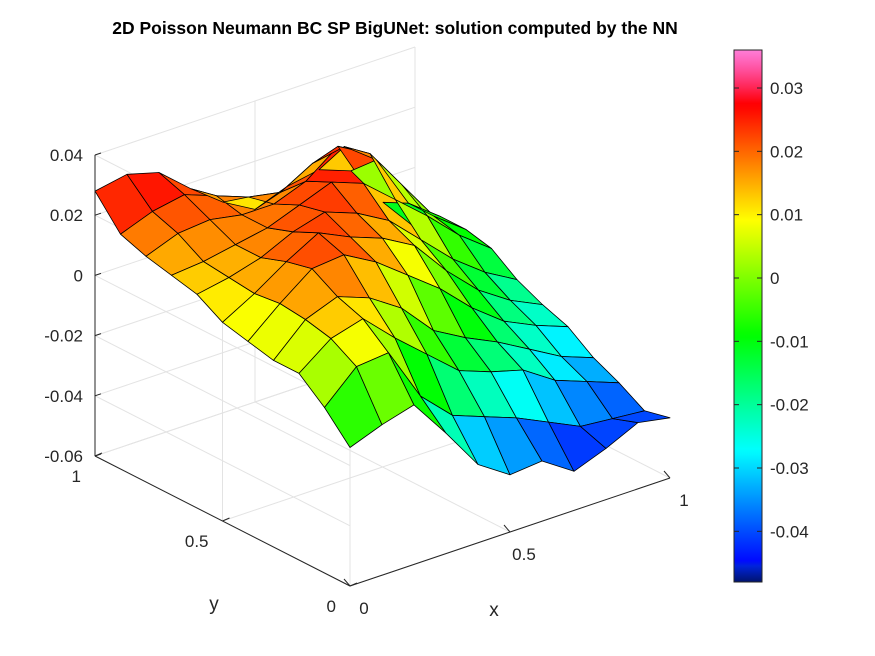 The height and width of the screenshot is (656, 875). I want to click on y-axis-label: y, so click(214, 604).